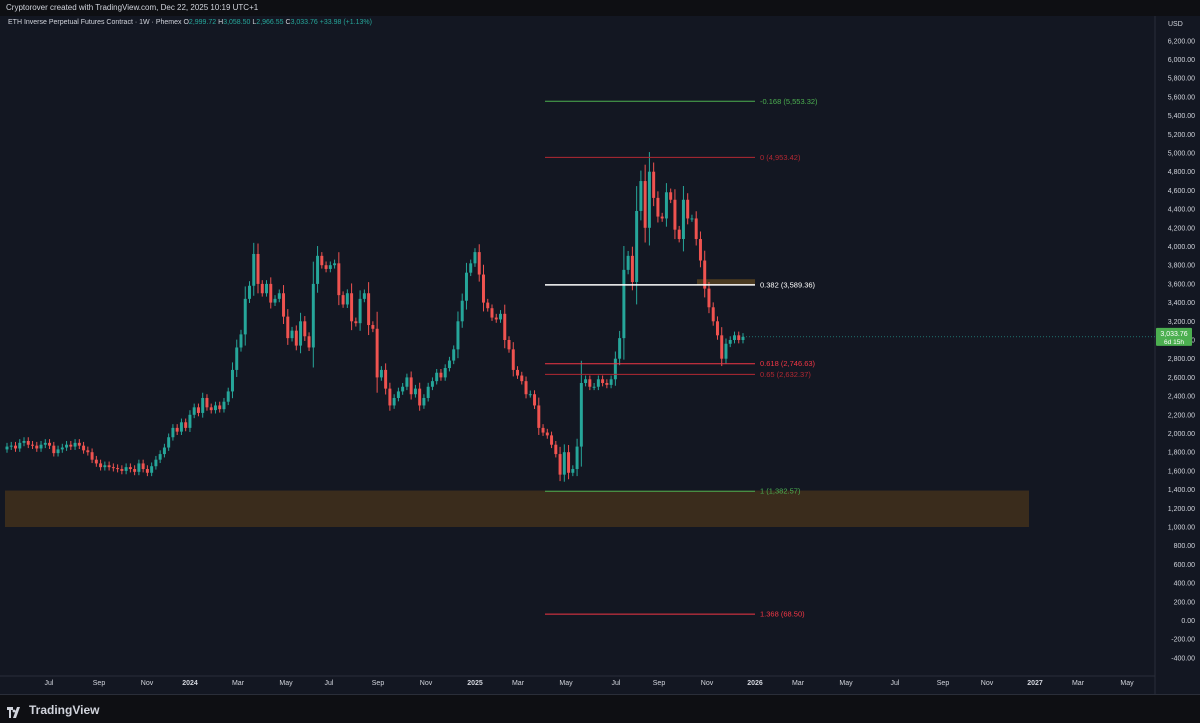  What do you see at coordinates (1035, 683) in the screenshot?
I see `x-tick-label: 2027` at bounding box center [1035, 683].